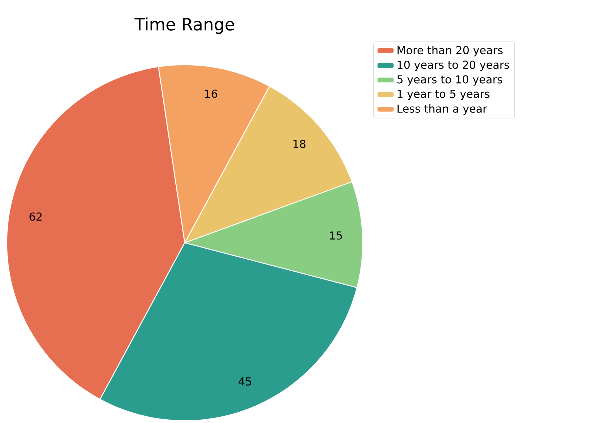 This screenshot has width=590, height=423. What do you see at coordinates (211, 94) in the screenshot?
I see `data-label: 16` at bounding box center [211, 94].